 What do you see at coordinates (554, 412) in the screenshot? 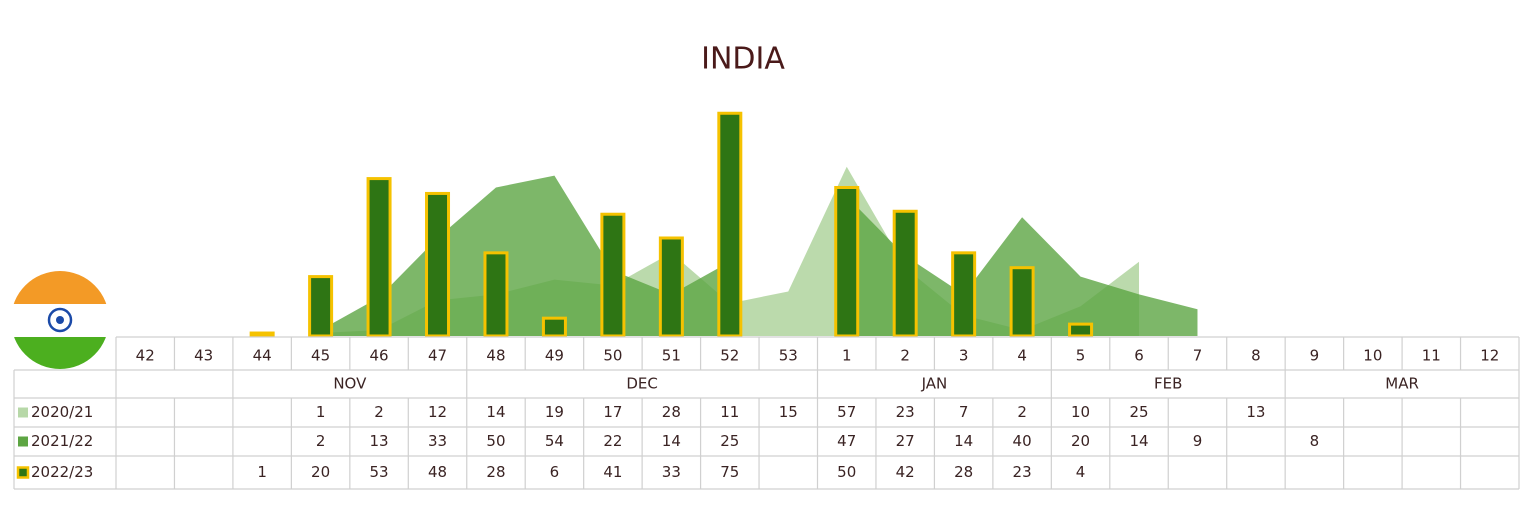
I see `cell-value: 19` at bounding box center [554, 412].